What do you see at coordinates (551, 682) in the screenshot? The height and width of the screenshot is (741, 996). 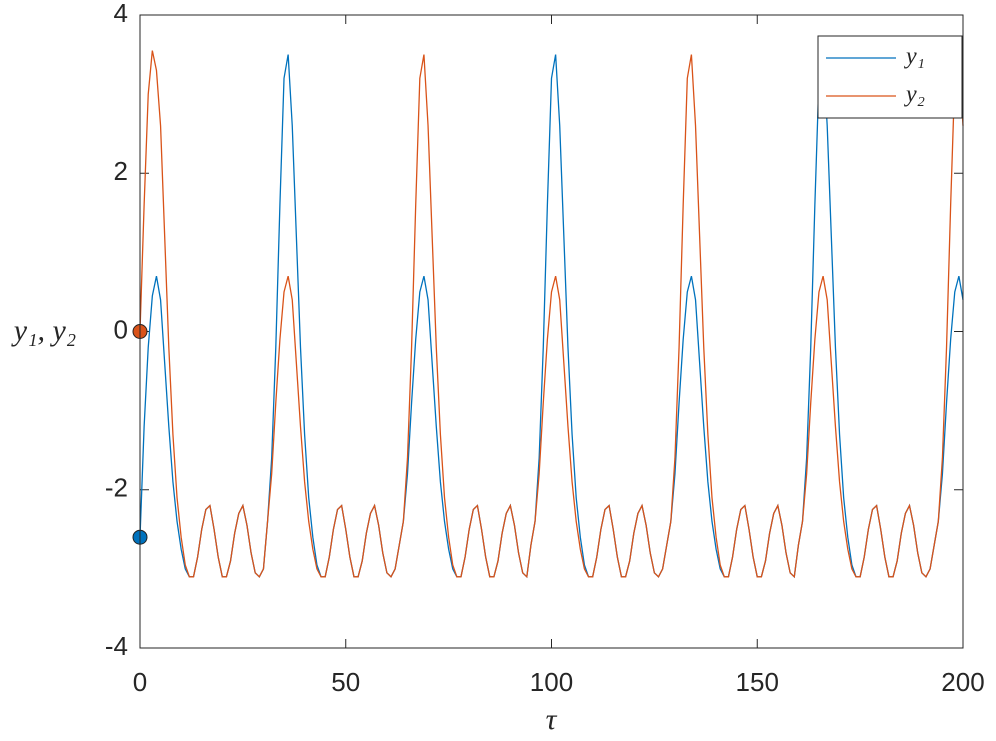 I see `x-tick-label: 100` at bounding box center [551, 682].